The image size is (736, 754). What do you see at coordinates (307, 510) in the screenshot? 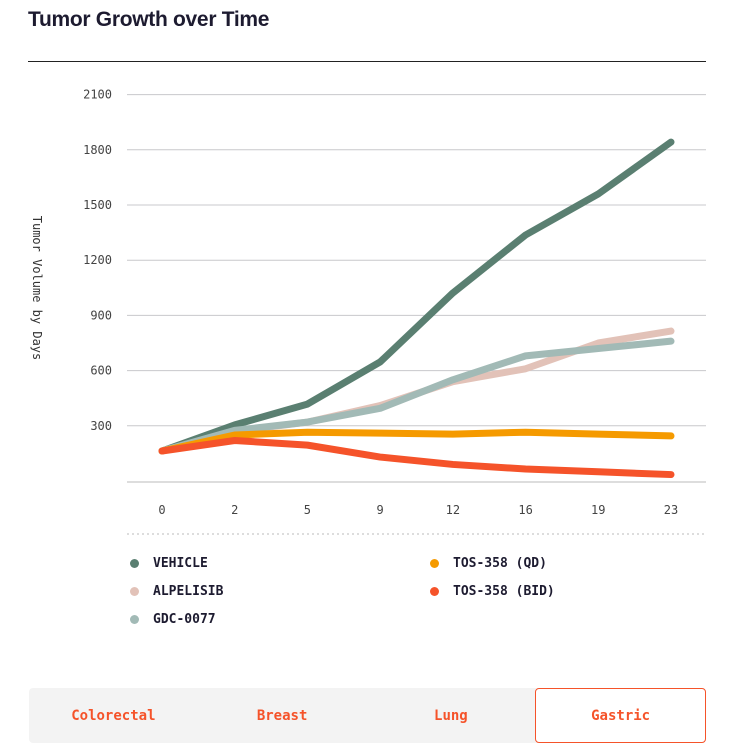
I see `x-tick-label: 5` at bounding box center [307, 510].